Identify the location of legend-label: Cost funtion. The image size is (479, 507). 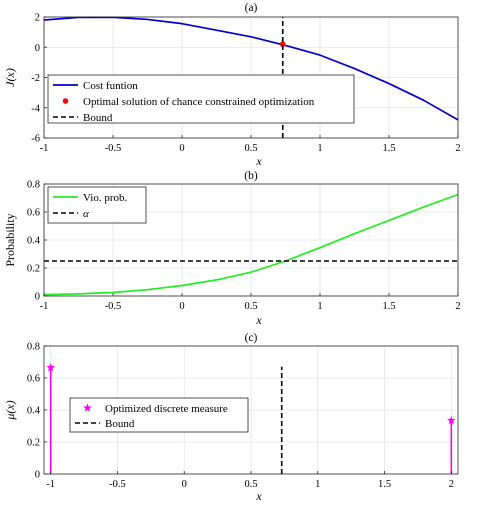
(110, 86).